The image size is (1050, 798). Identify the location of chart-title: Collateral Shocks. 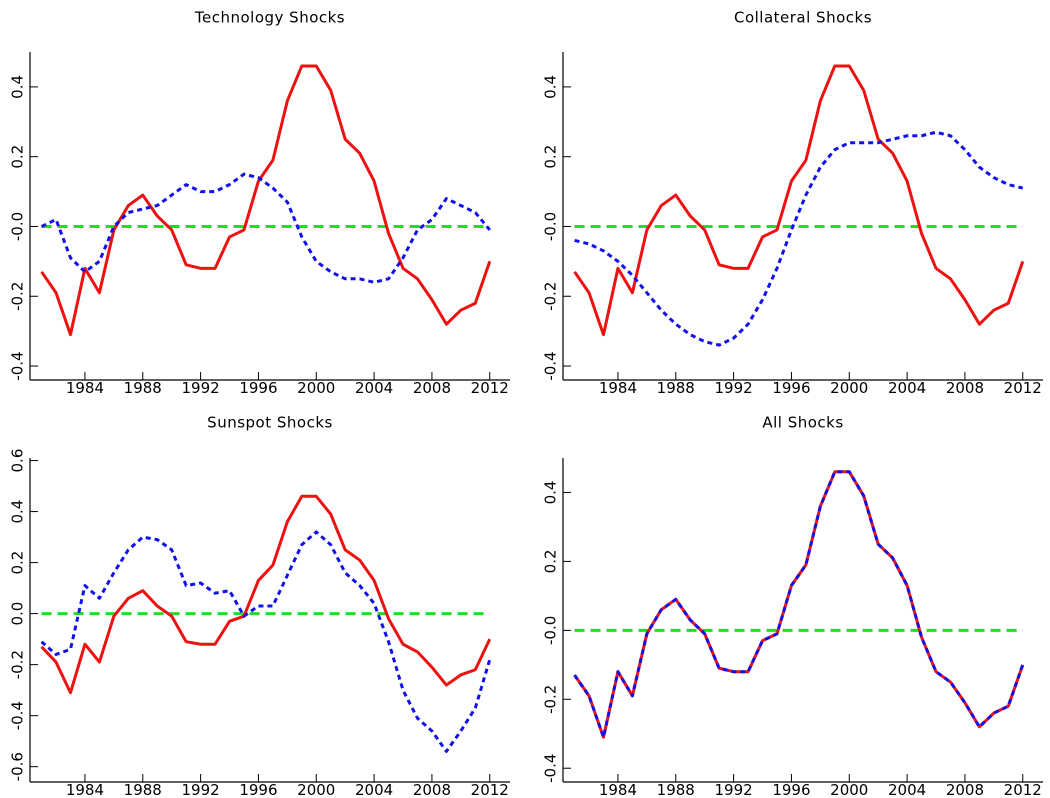
(803, 18).